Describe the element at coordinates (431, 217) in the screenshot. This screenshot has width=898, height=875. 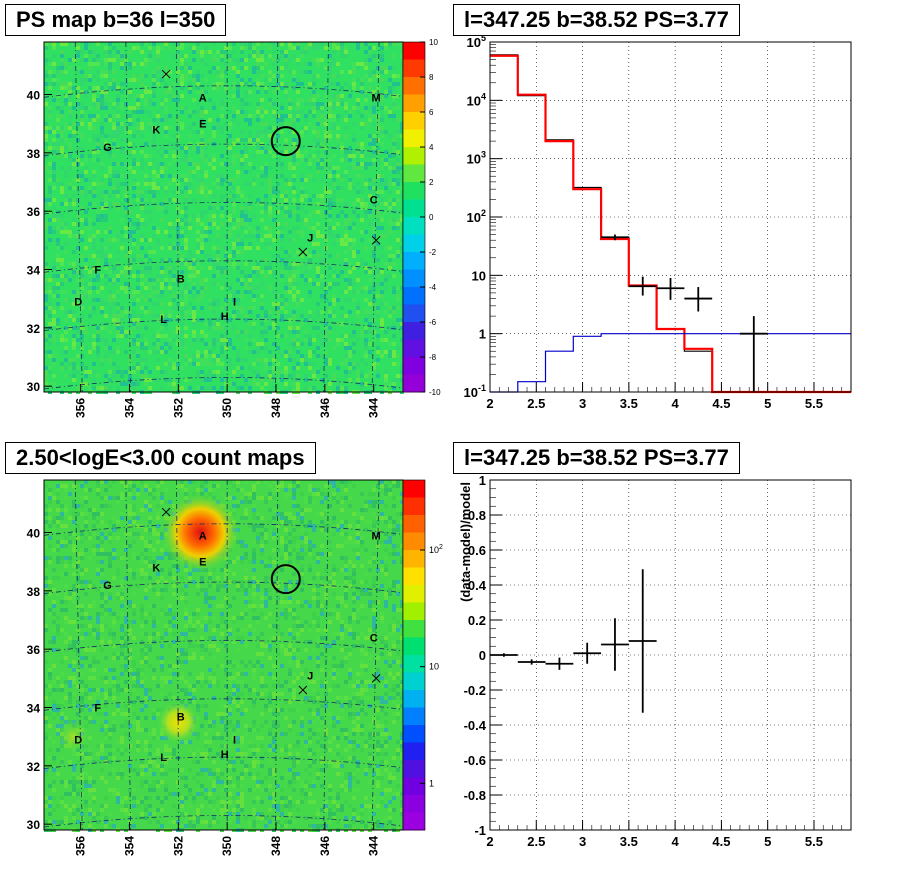
I see `colorbar-tick-label: 0` at that location.